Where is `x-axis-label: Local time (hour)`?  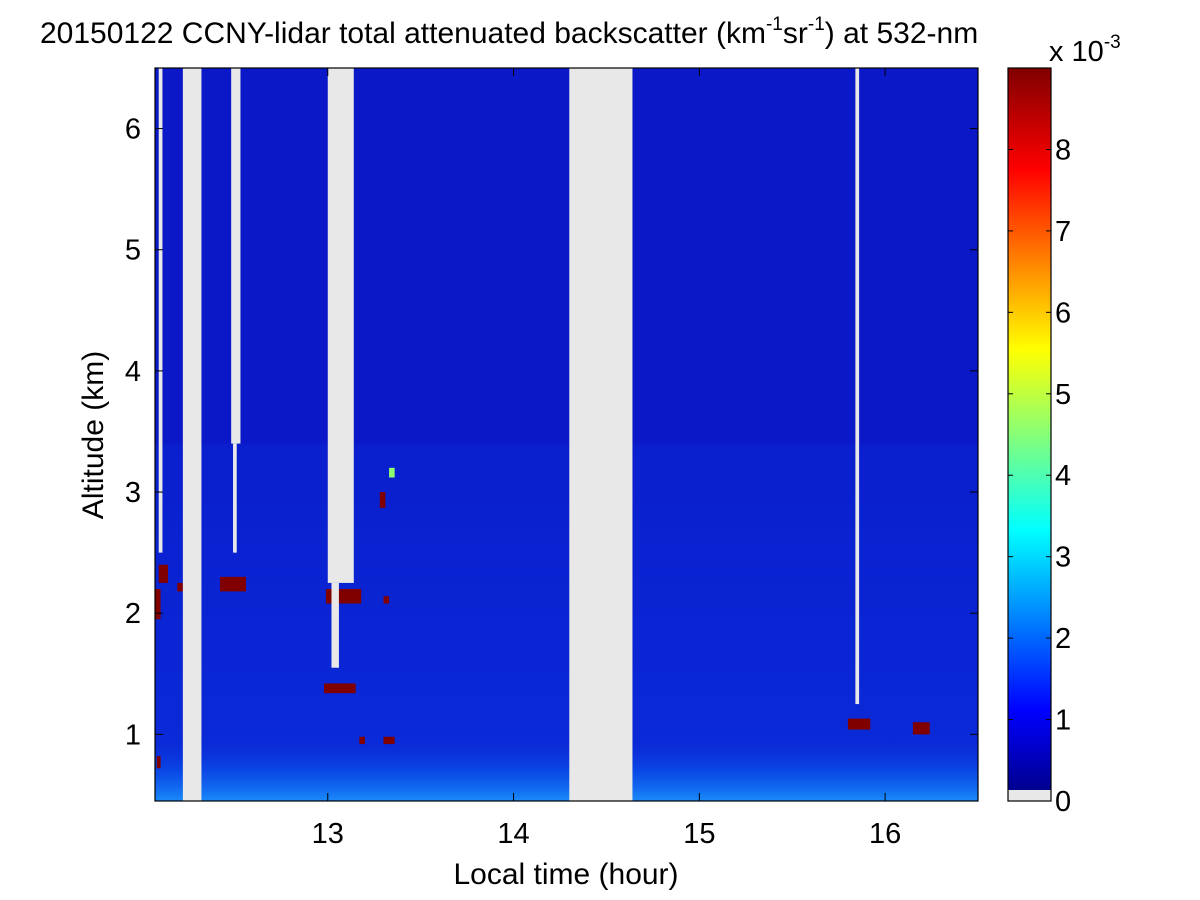 x-axis-label: Local time (hour) is located at coordinates (565, 874).